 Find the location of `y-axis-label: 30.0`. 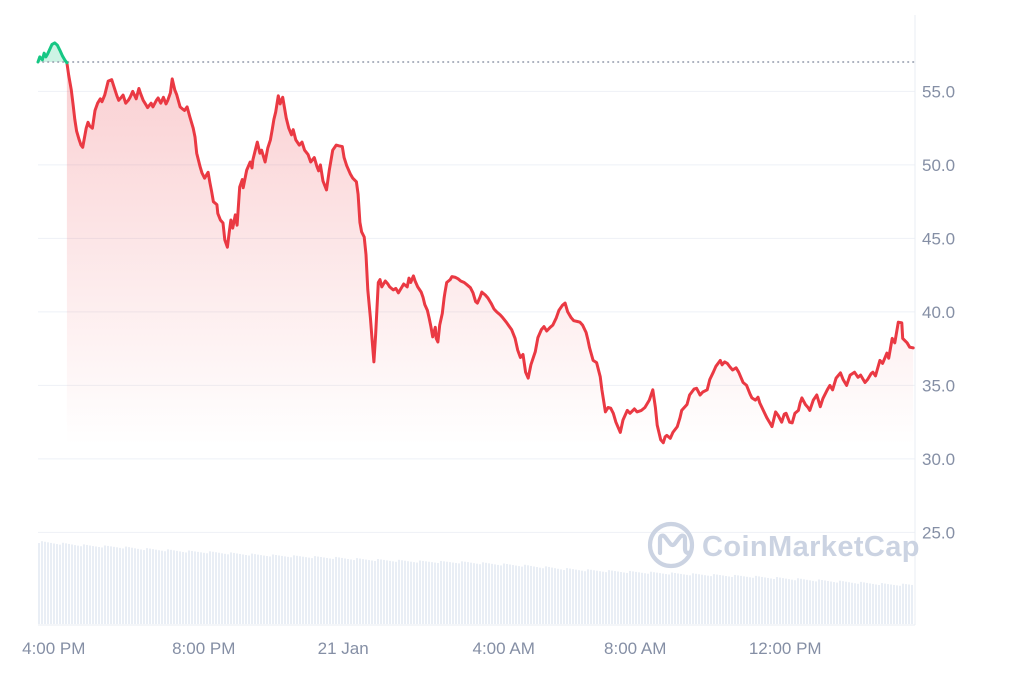

y-axis-label: 30.0 is located at coordinates (938, 459).